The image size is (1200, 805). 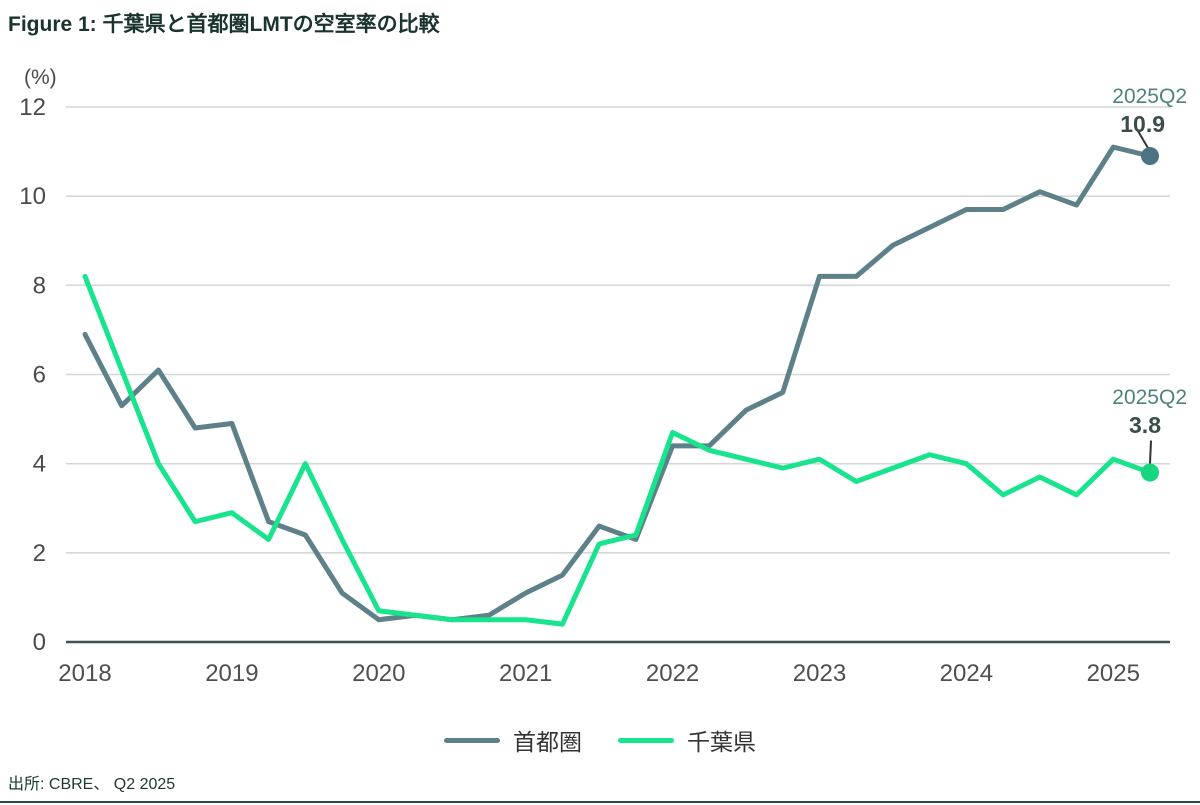 What do you see at coordinates (547, 742) in the screenshot?
I see `legend-label-0: 首都圏` at bounding box center [547, 742].